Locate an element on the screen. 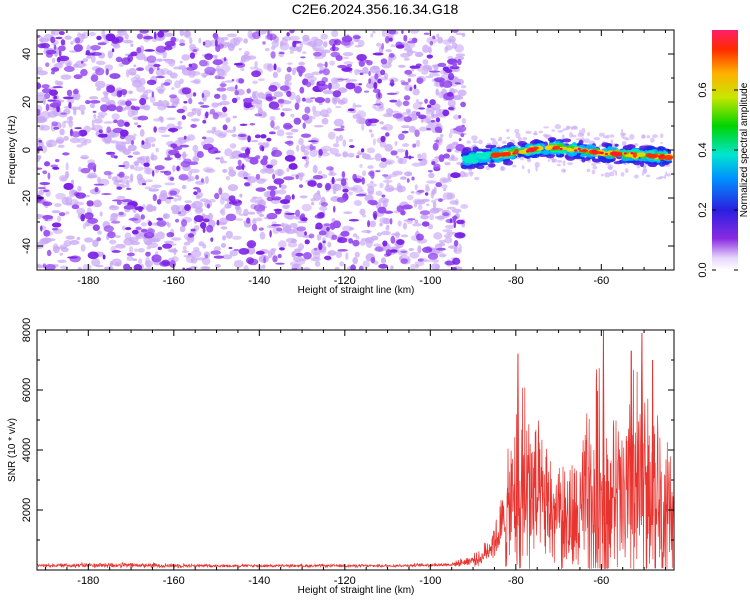  snr-x-tick-label: -140 is located at coordinates (259, 581).